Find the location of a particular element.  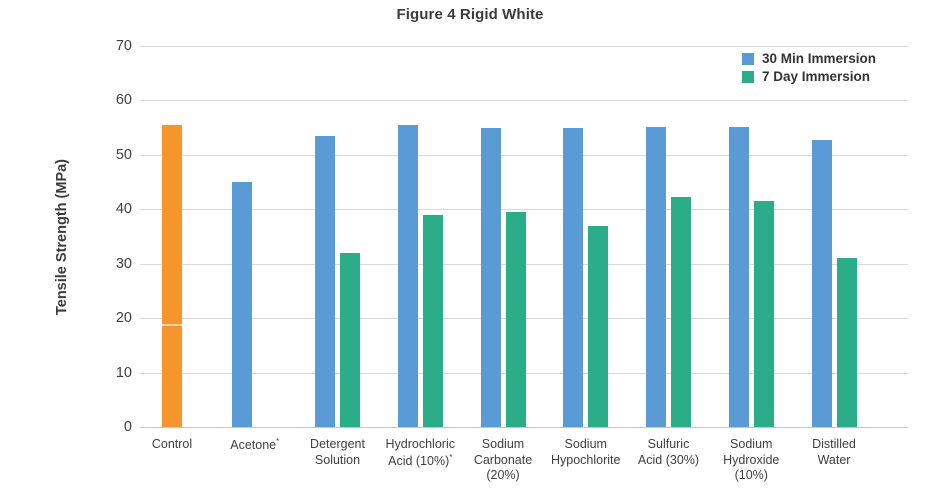

y-tick-label-70: 70 is located at coordinates (123, 46).